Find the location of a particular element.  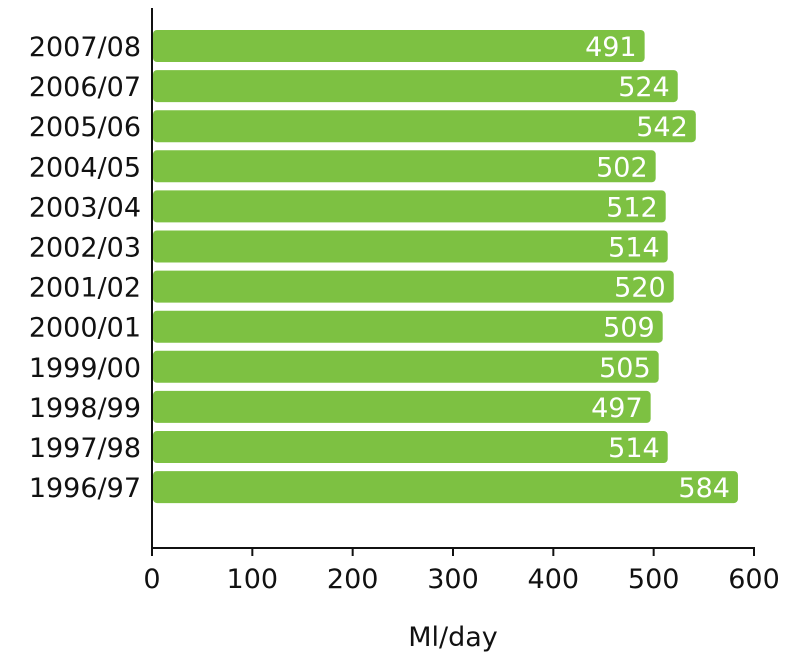

x-axis-title: Ml/day is located at coordinates (453, 637).